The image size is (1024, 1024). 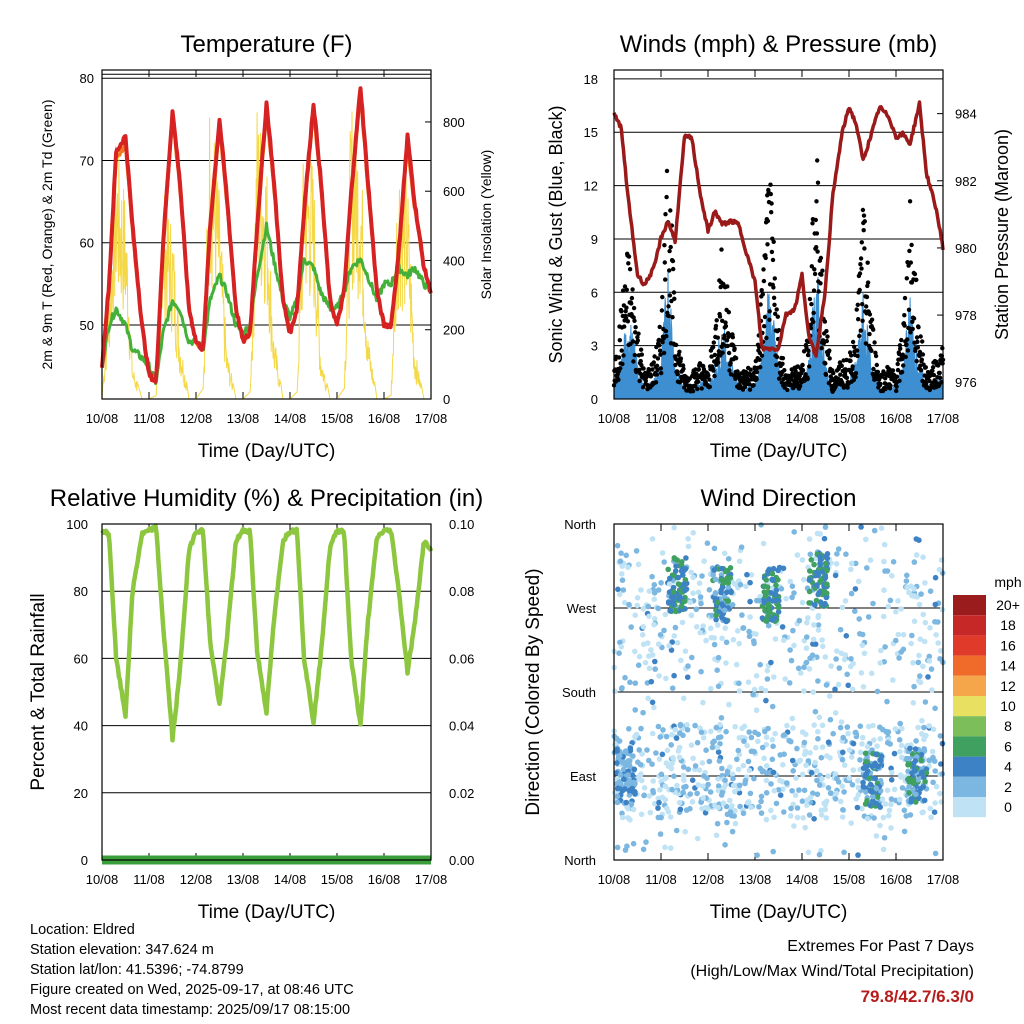 I want to click on y-right-tick-label: 0, so click(x=446, y=399).